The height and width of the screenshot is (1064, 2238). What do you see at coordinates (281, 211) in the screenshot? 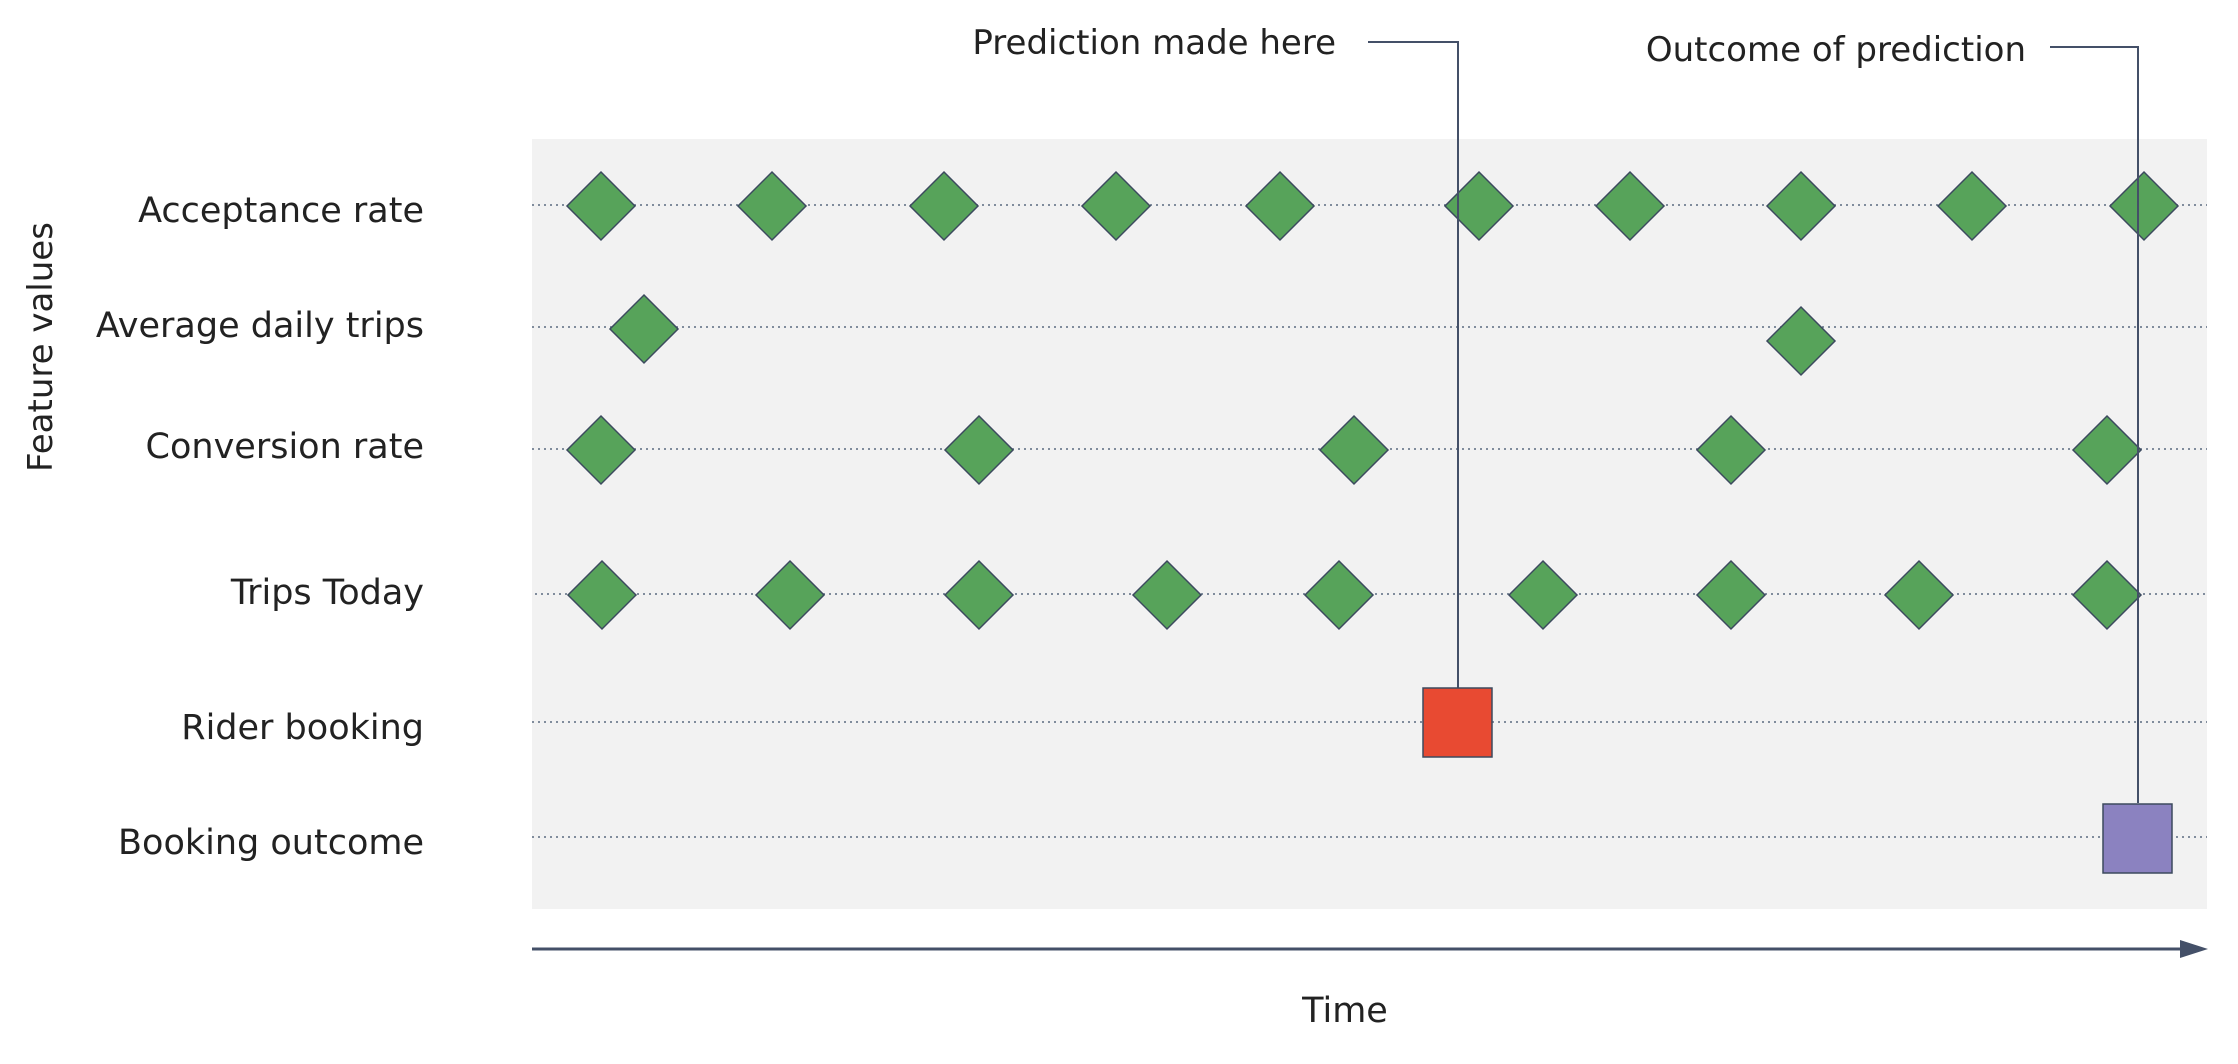
I see `row-label-acceptance-rate: Acceptance rate` at bounding box center [281, 211].